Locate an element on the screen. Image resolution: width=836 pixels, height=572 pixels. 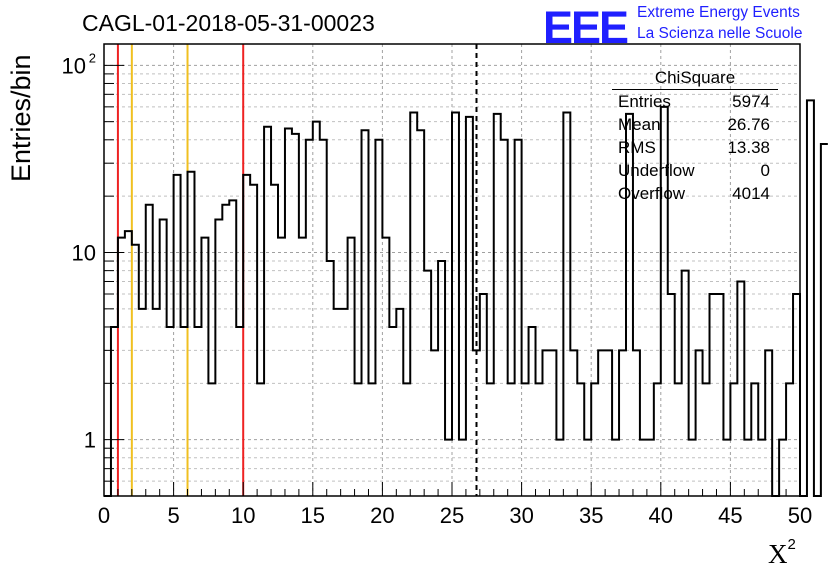
stats-row-mean: Mean 26.76 is located at coordinates (695, 124).